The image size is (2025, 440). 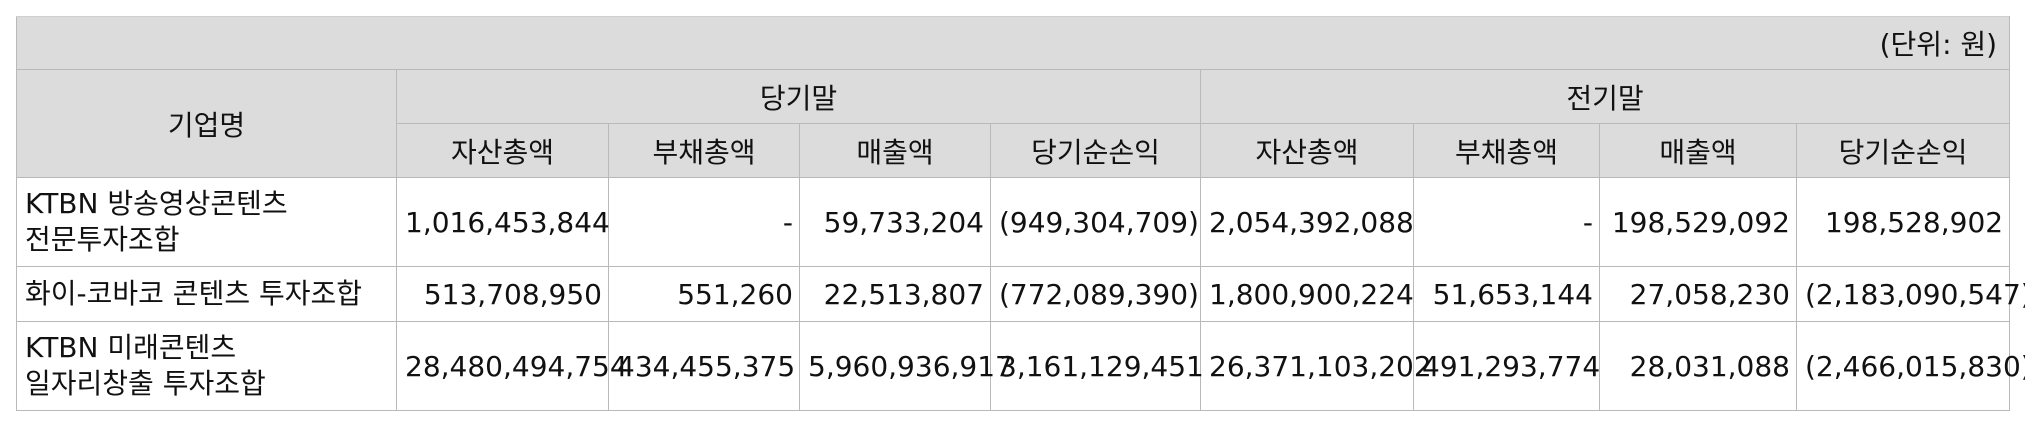 What do you see at coordinates (1910, 366) in the screenshot?
I see `value-cell: (2,466,015,830)` at bounding box center [1910, 366].